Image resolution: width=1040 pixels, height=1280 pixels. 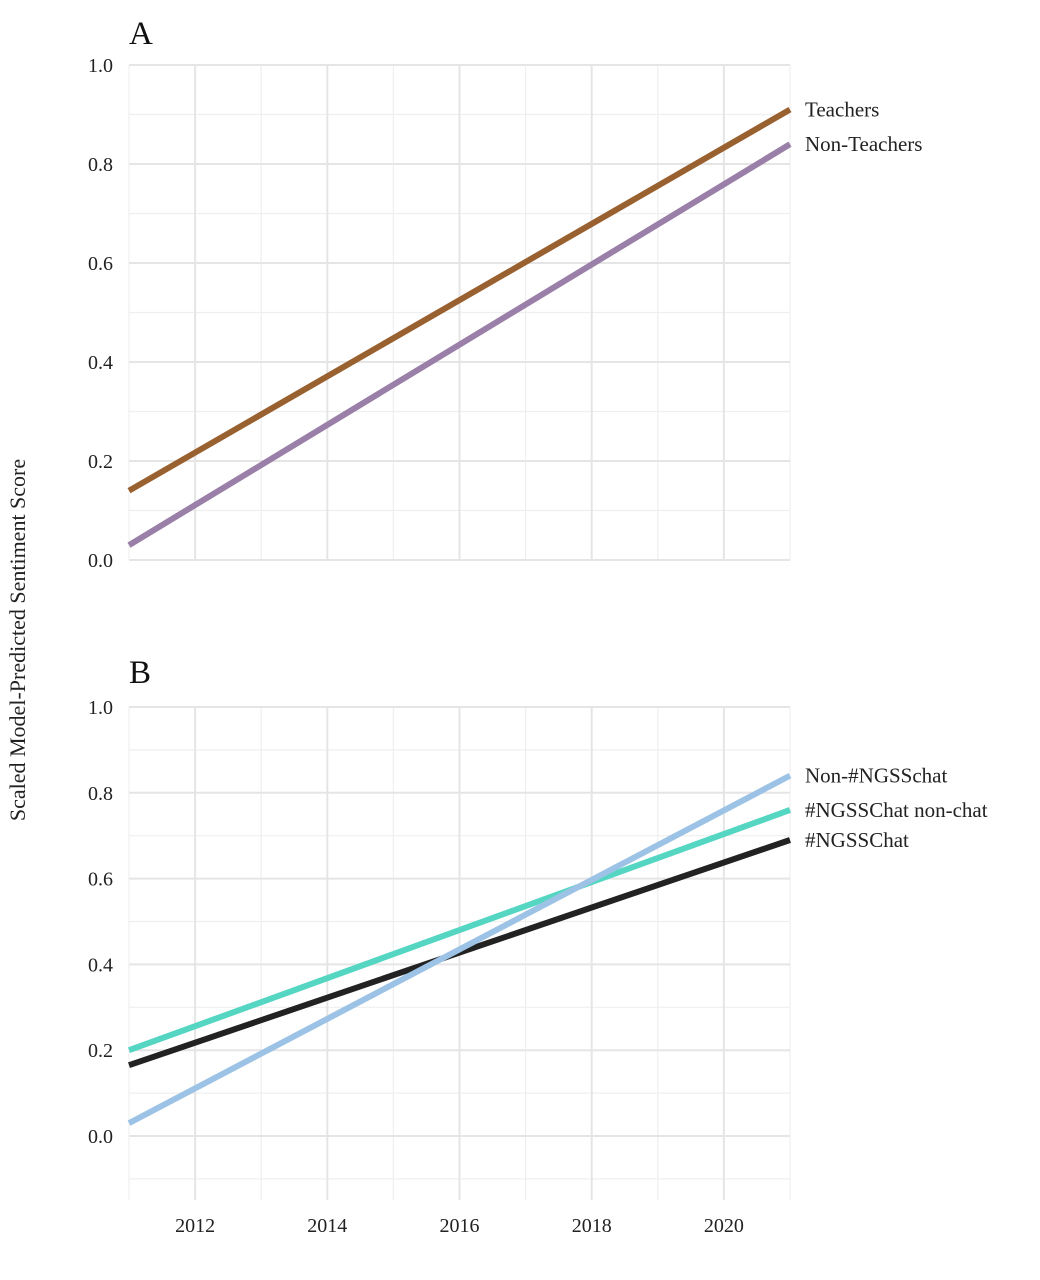 I want to click on series-label: Non-#NGSSchat, so click(x=876, y=776).